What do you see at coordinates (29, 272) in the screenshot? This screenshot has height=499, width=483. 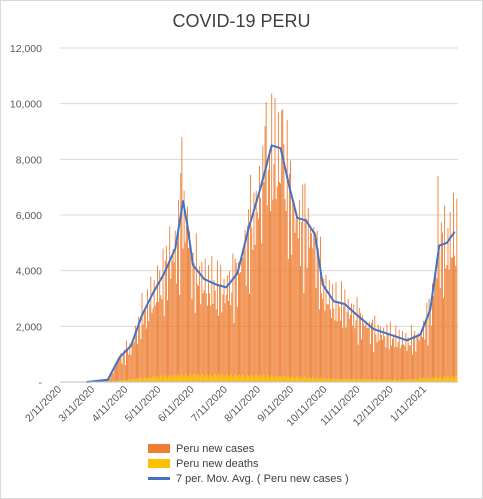 I see `y-tick-label: 4,000` at bounding box center [29, 272].